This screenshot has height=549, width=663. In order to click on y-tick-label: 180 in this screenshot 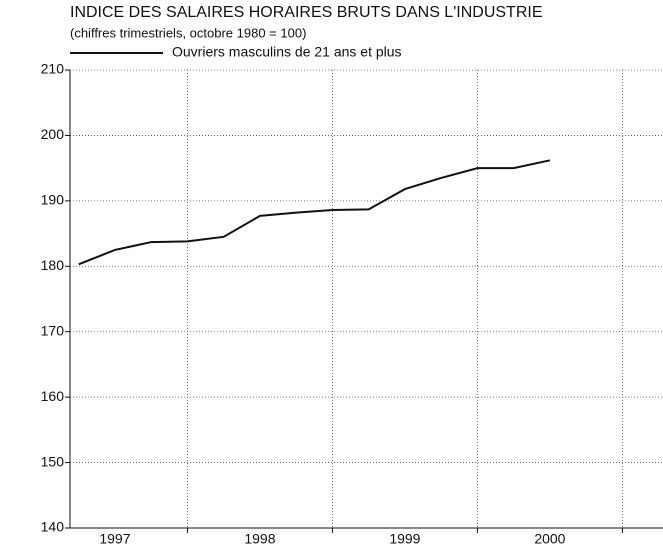, I will do `click(53, 265)`.